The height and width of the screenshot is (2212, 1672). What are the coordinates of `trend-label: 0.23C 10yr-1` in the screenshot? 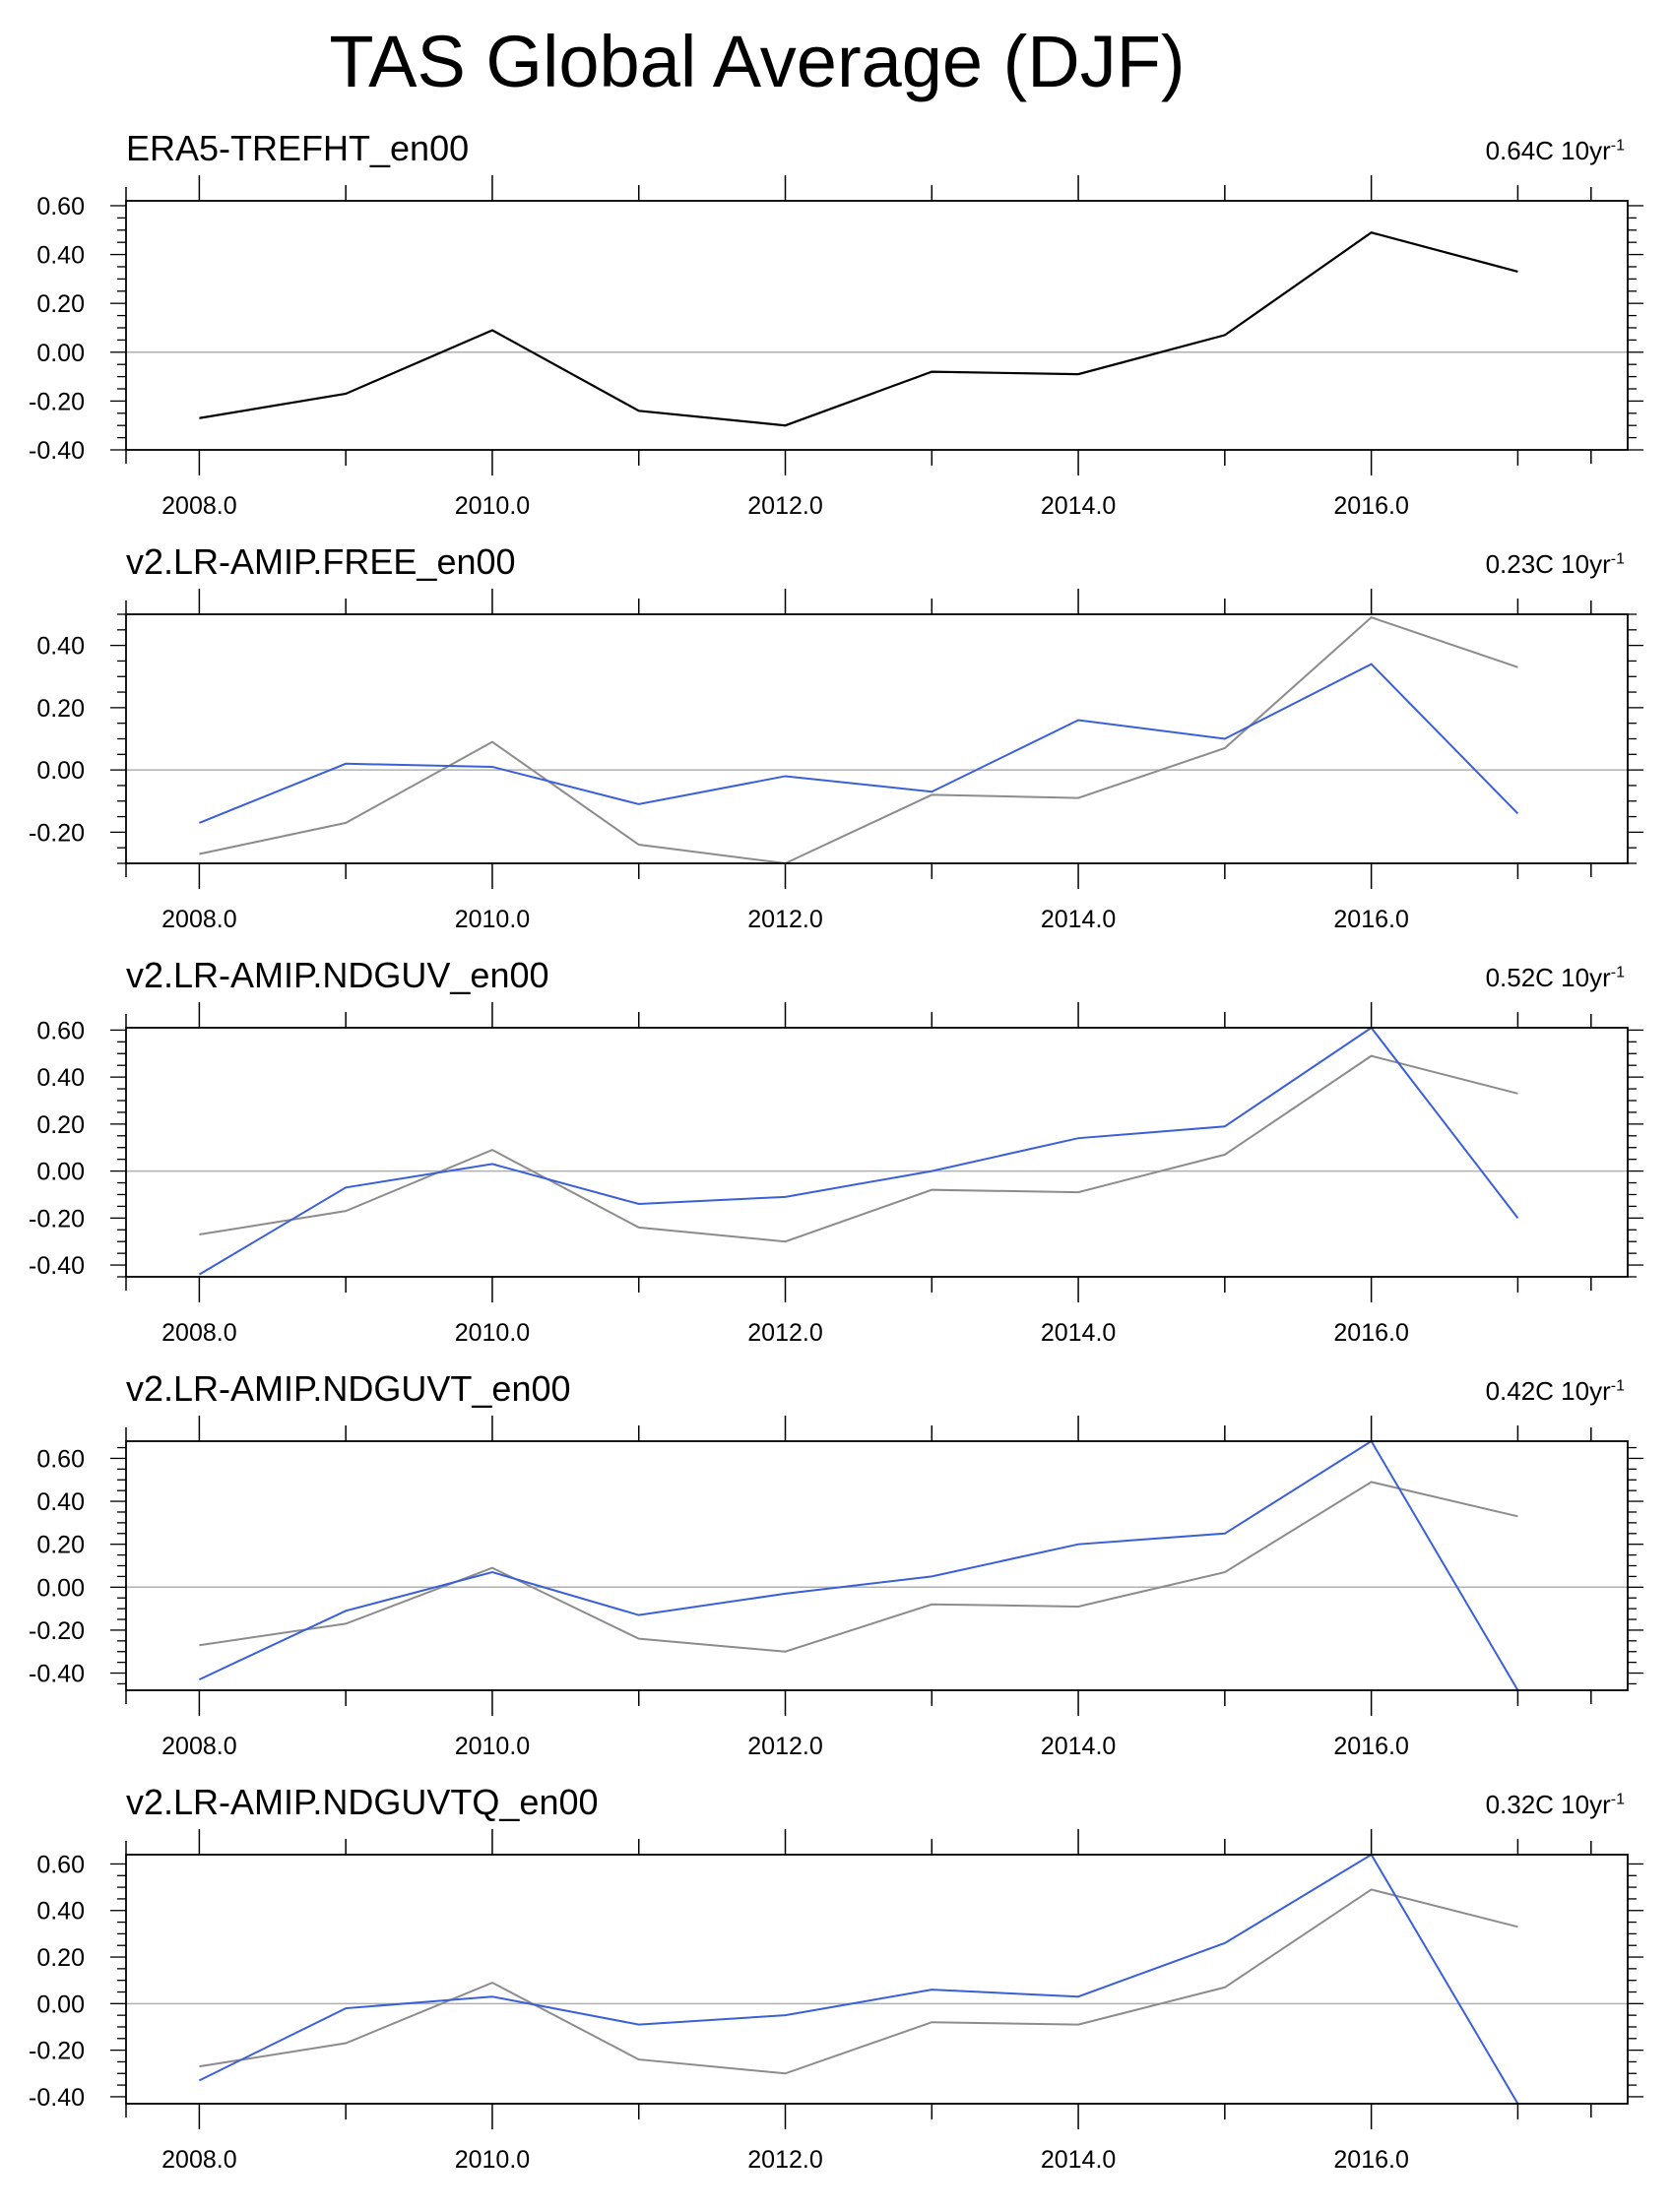 It's located at (1555, 564).